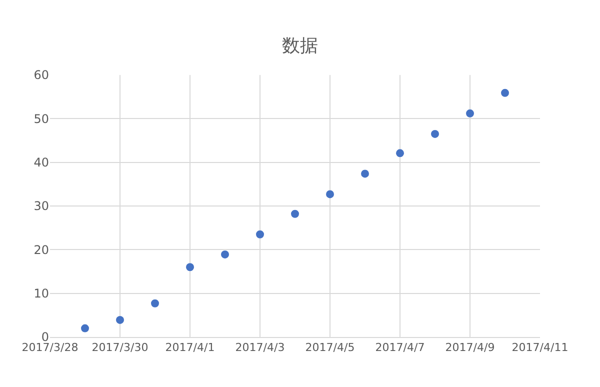 The width and height of the screenshot is (600, 387). I want to click on x-tick-label: 2017/4/1, so click(190, 347).